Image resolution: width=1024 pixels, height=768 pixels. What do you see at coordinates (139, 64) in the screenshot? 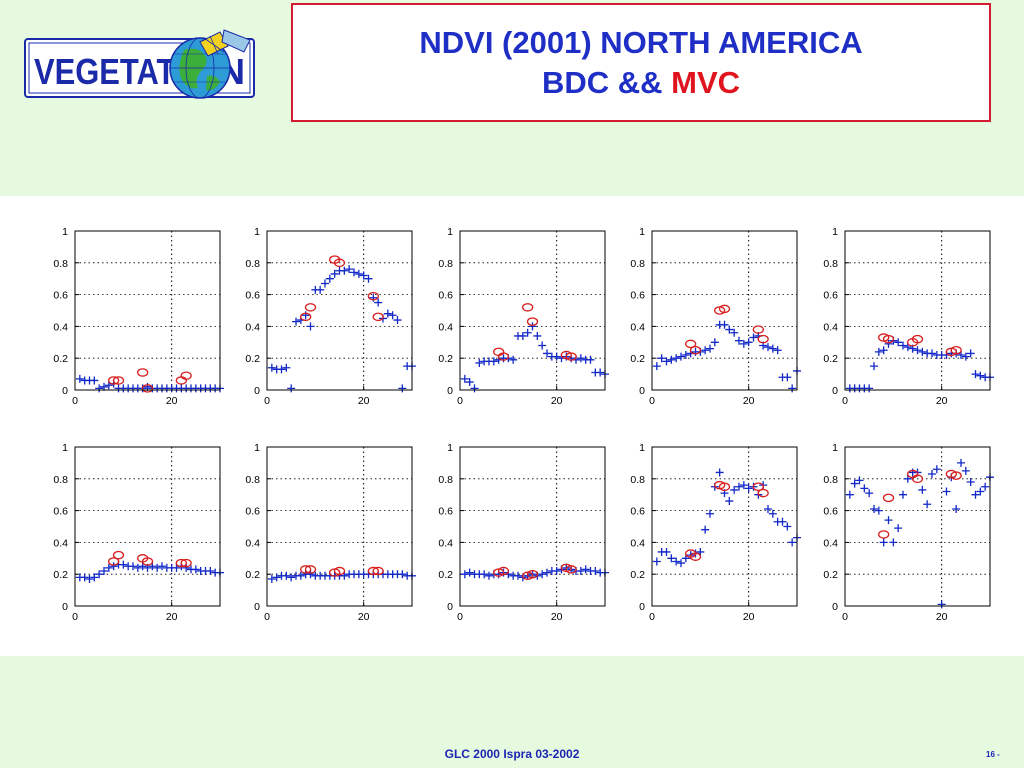
I see `vegetation-logo: VEGETATI N` at bounding box center [139, 64].